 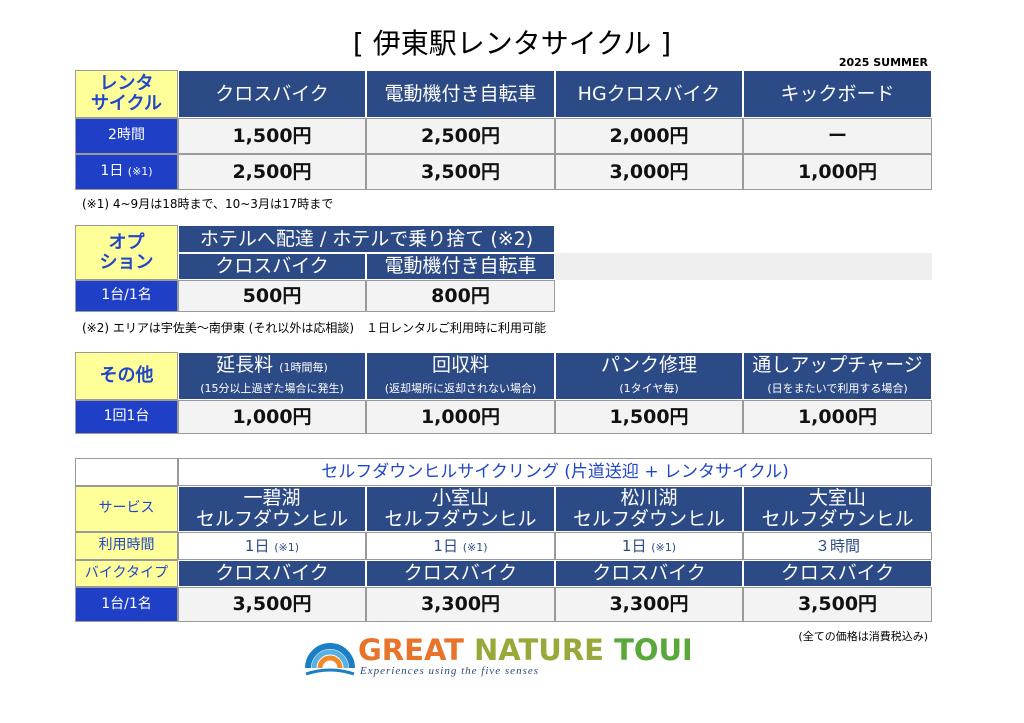 What do you see at coordinates (837, 136) in the screenshot?
I see `price: ー` at bounding box center [837, 136].